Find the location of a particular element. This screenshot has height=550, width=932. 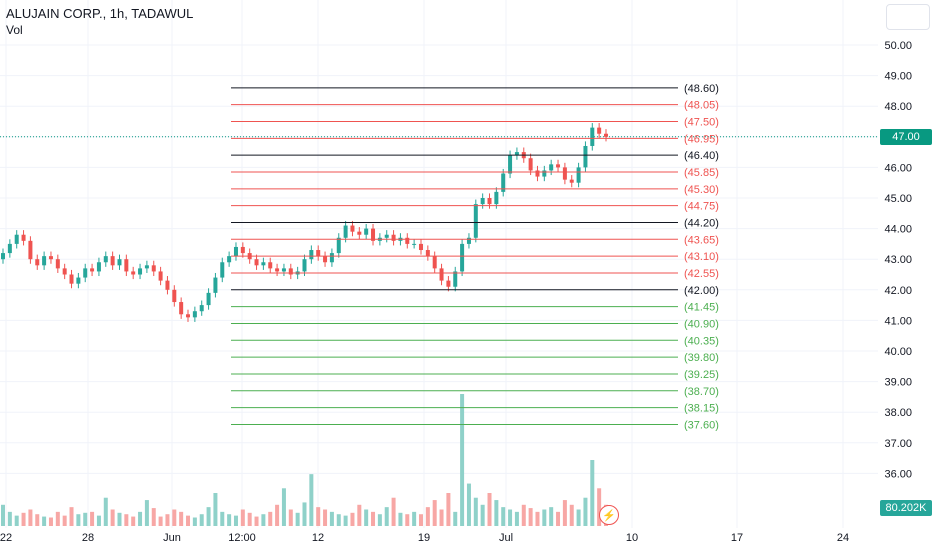

settings-button is located at coordinates (908, 17).